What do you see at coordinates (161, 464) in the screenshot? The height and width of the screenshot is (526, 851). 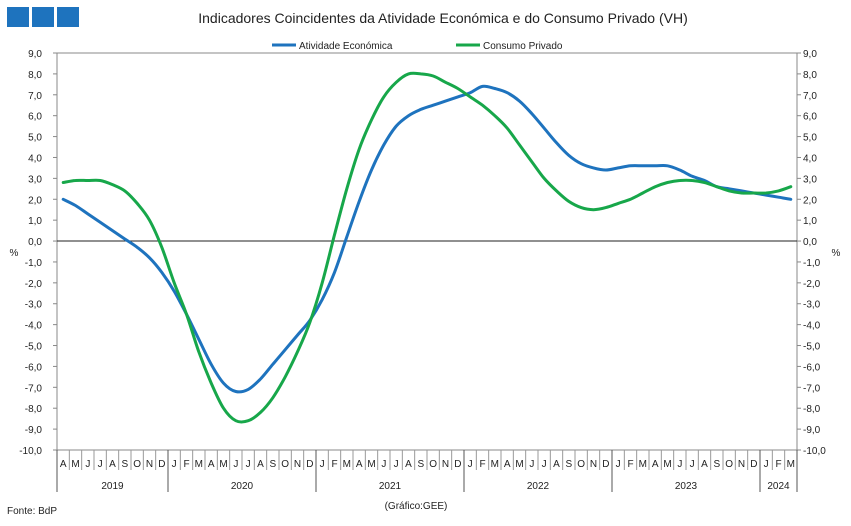 I see `month-label: D` at bounding box center [161, 464].